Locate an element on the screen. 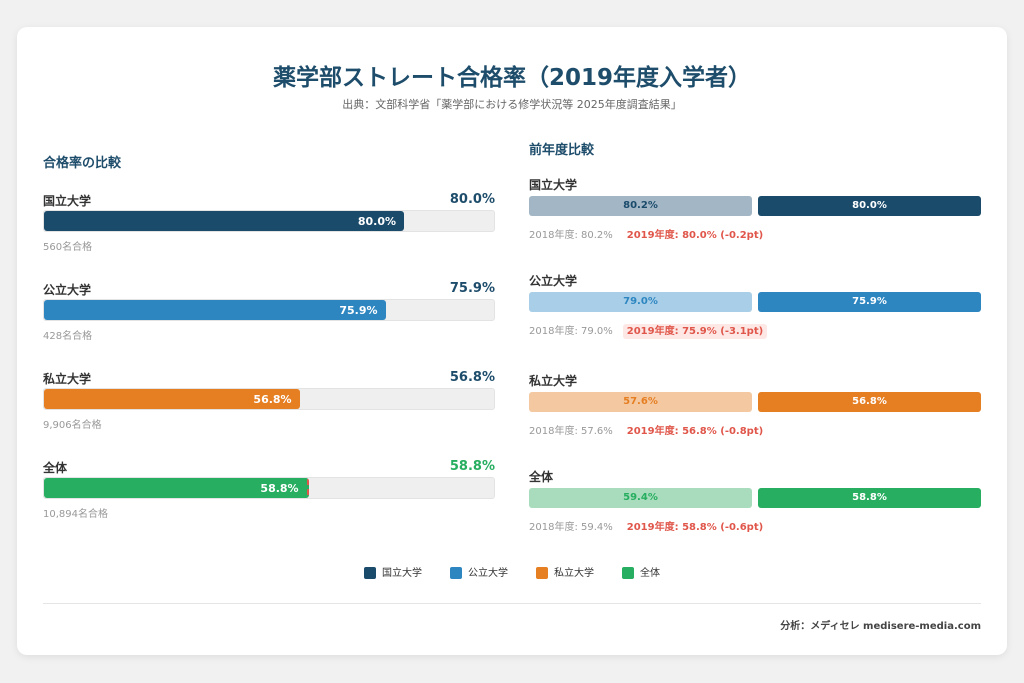 The height and width of the screenshot is (683, 1024). curr-year-note: 2019年度: 80.0% (-0.2pt) is located at coordinates (695, 235).